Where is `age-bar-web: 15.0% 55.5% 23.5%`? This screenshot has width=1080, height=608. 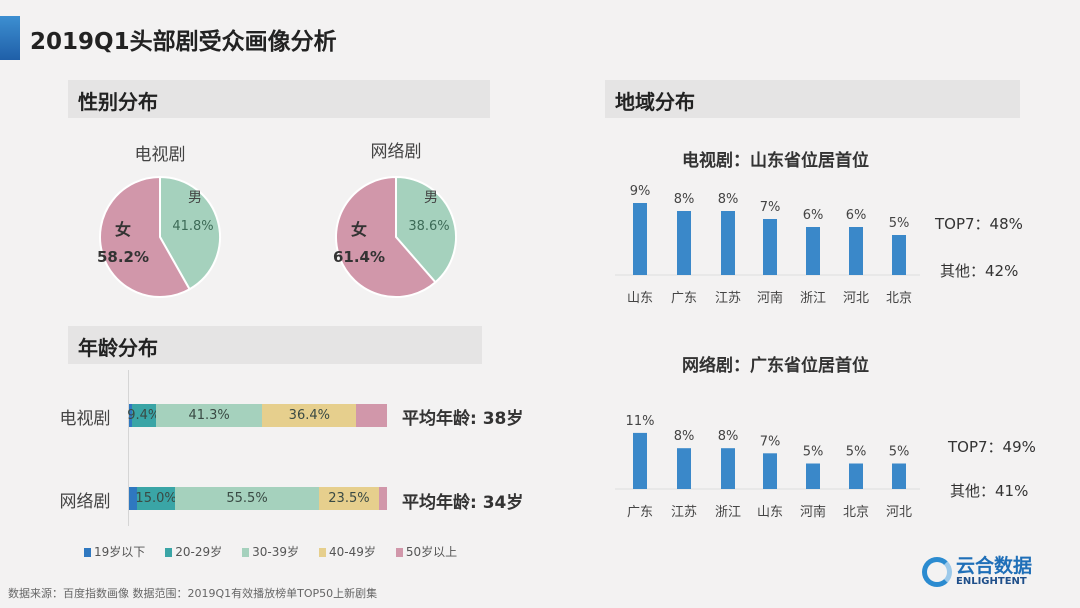
age-bar-web: 15.0% 55.5% 23.5% is located at coordinates (258, 498).